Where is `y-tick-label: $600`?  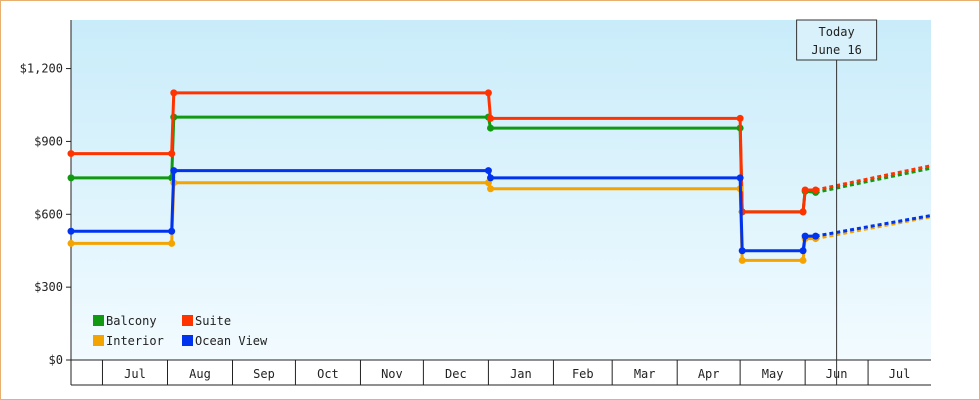
y-tick-label: $600 is located at coordinates (48, 214).